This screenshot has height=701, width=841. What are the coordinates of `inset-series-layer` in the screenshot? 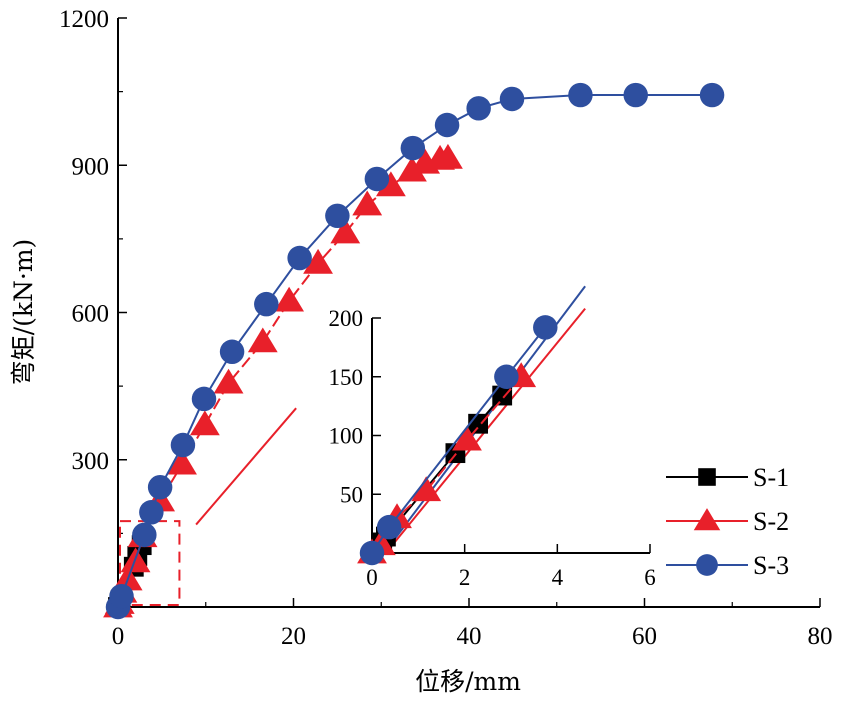 It's located at (471, 425).